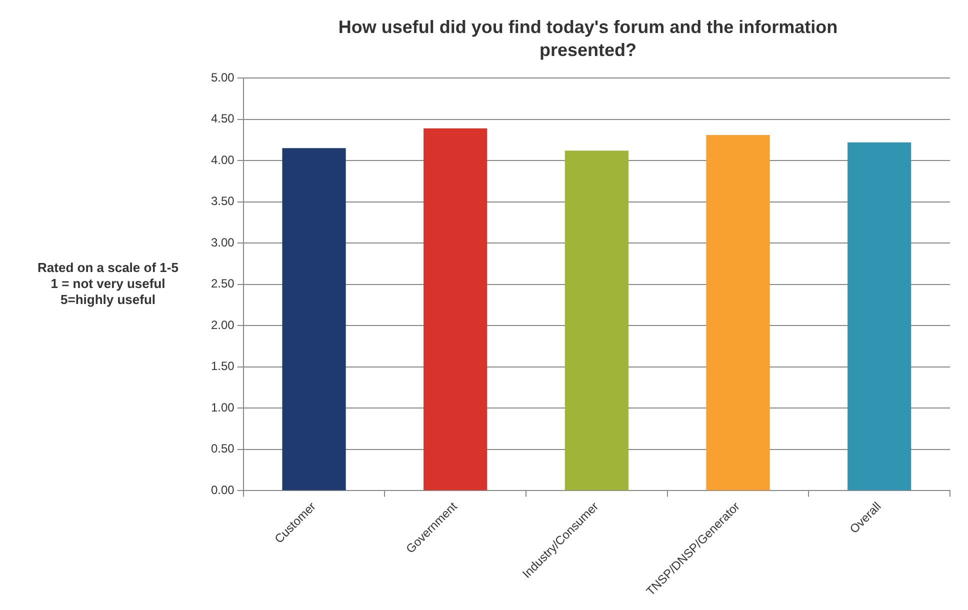  Describe the element at coordinates (222, 407) in the screenshot. I see `y-tick-label: 1.00` at that location.